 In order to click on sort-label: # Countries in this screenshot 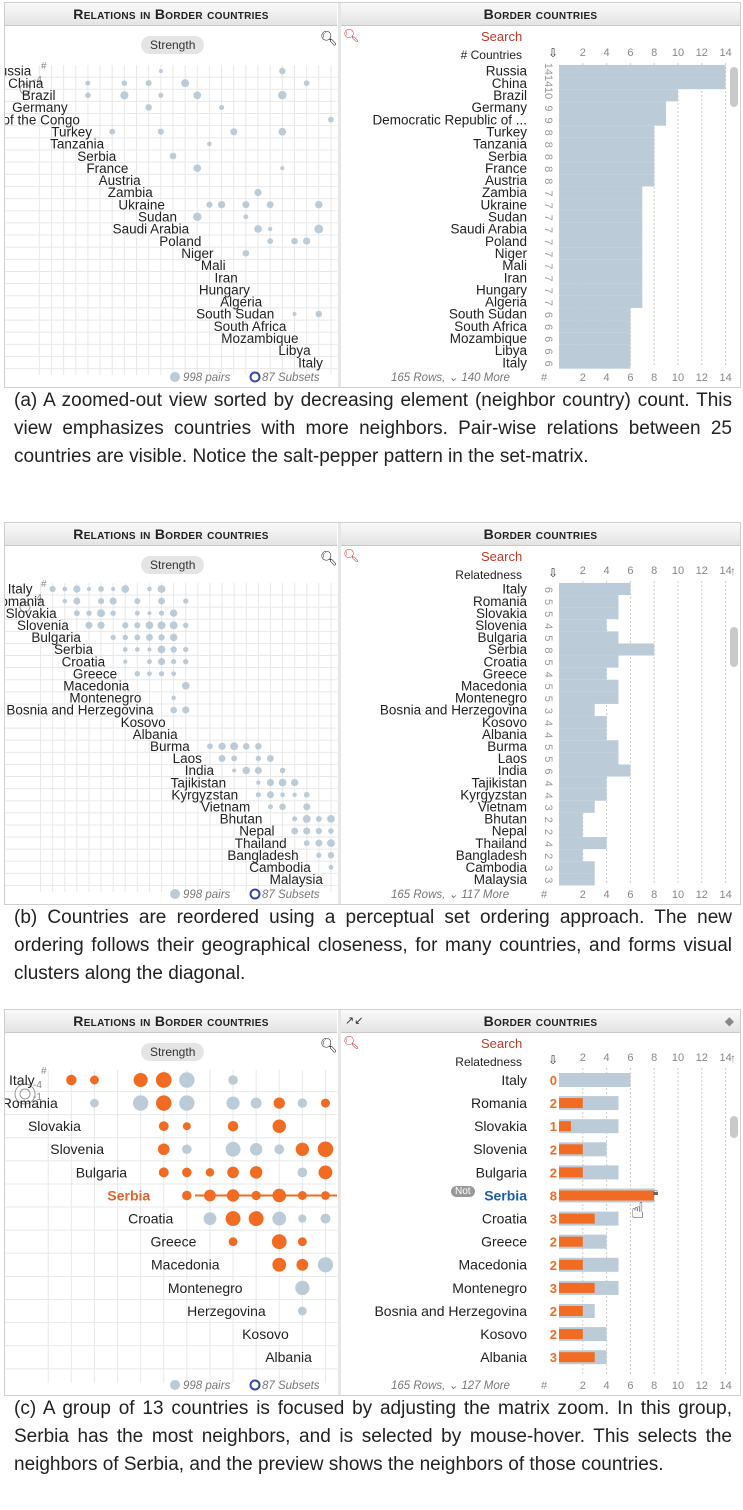, I will do `click(491, 55)`.